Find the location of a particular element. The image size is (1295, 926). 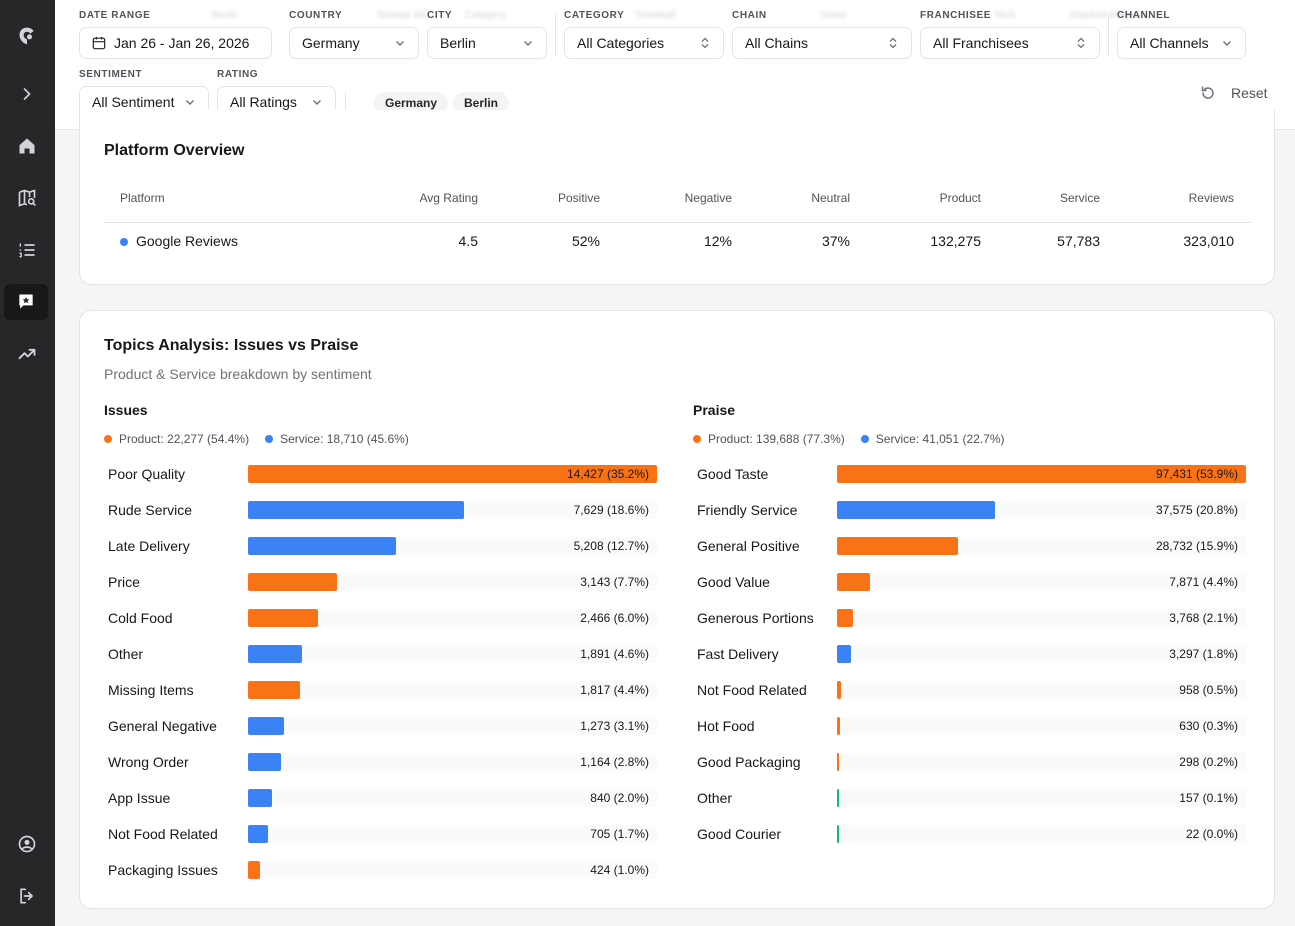

bar-value: 5,208 (12.7%) is located at coordinates (611, 546).